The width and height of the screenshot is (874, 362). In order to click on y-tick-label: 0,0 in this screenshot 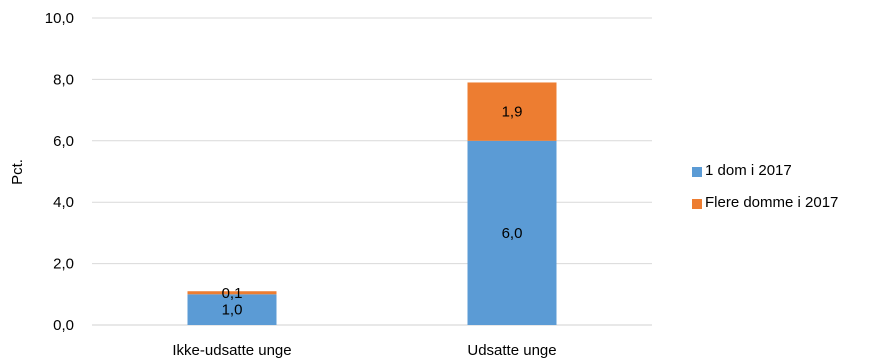, I will do `click(63, 325)`.